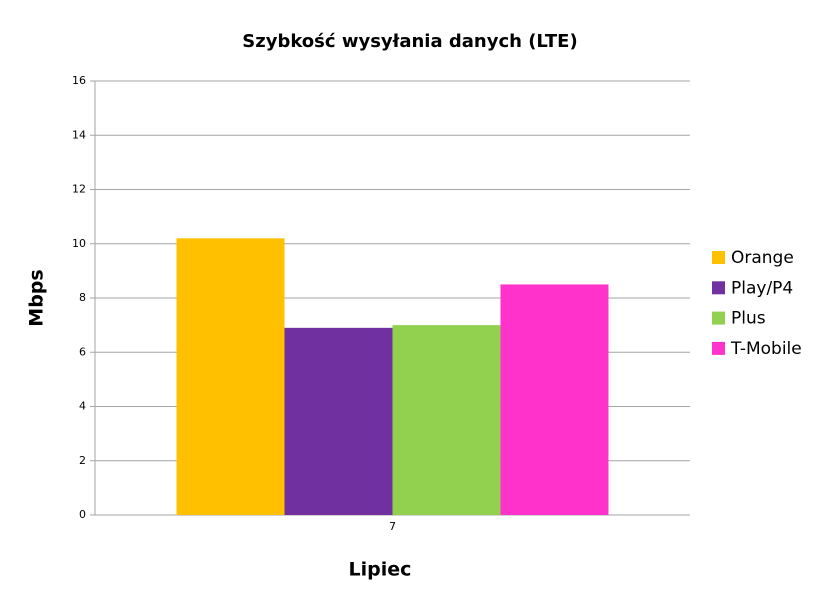 The image size is (822, 609). Describe the element at coordinates (79, 134) in the screenshot. I see `y-tick-label: 14` at that location.